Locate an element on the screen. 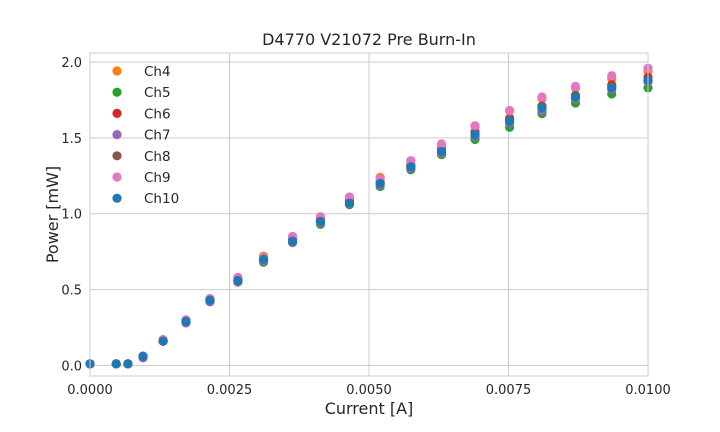 This screenshot has width=720, height=432. legend-marker-ch8 is located at coordinates (117, 156).